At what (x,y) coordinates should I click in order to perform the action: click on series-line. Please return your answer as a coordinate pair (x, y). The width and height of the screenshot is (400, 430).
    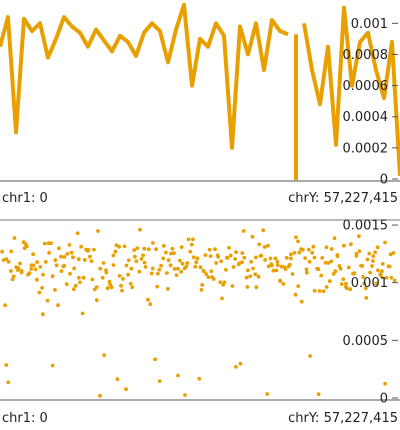
    Looking at the image, I should click on (351, 91).